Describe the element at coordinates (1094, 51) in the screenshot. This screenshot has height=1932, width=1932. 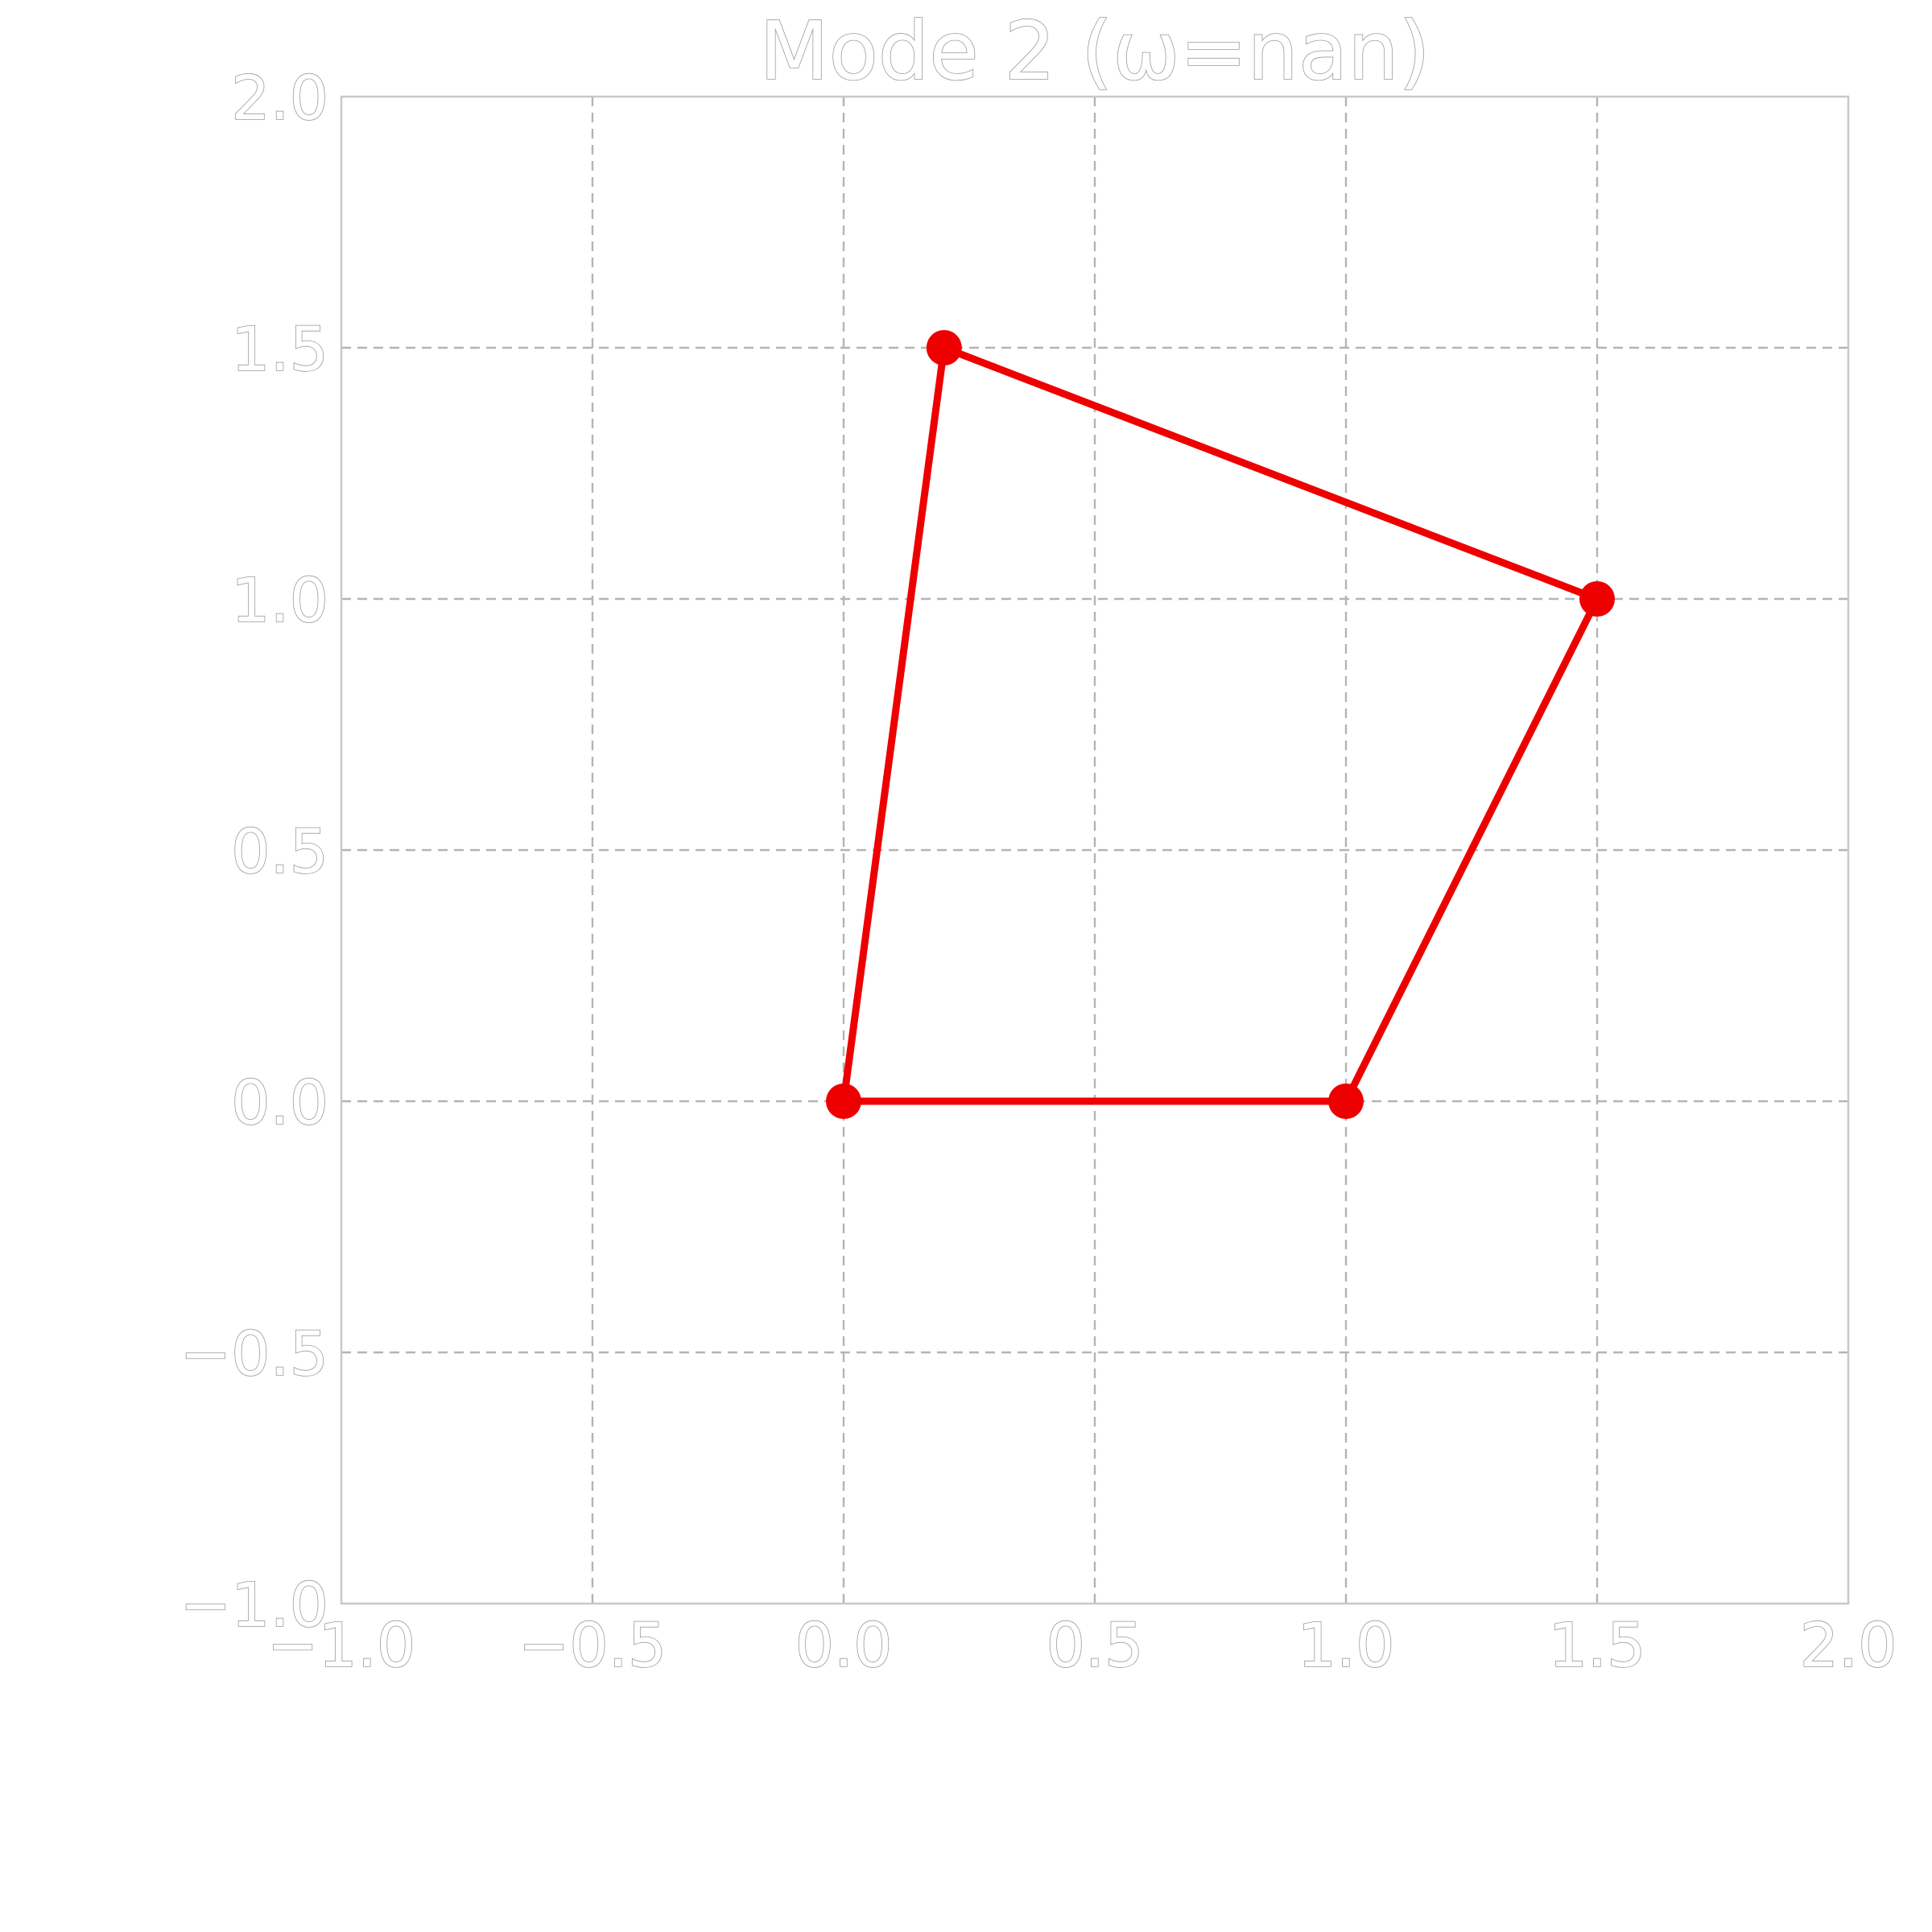
I see `chart-title: Mode 2 (ω=nan)` at that location.